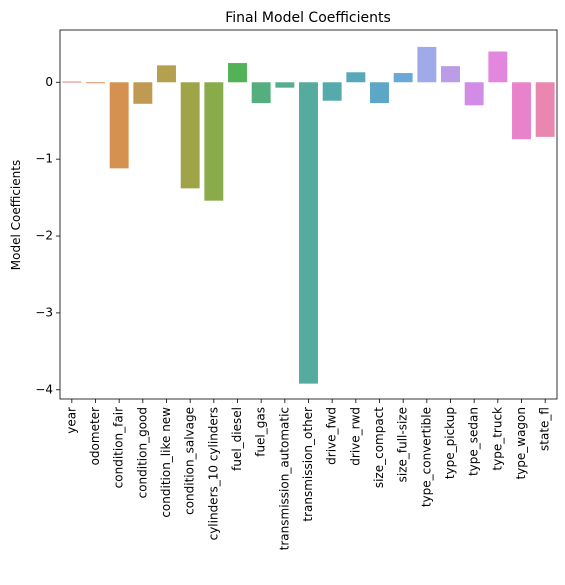  Describe the element at coordinates (284, 478) in the screenshot. I see `x-tick-label: transmission_automatic` at that location.